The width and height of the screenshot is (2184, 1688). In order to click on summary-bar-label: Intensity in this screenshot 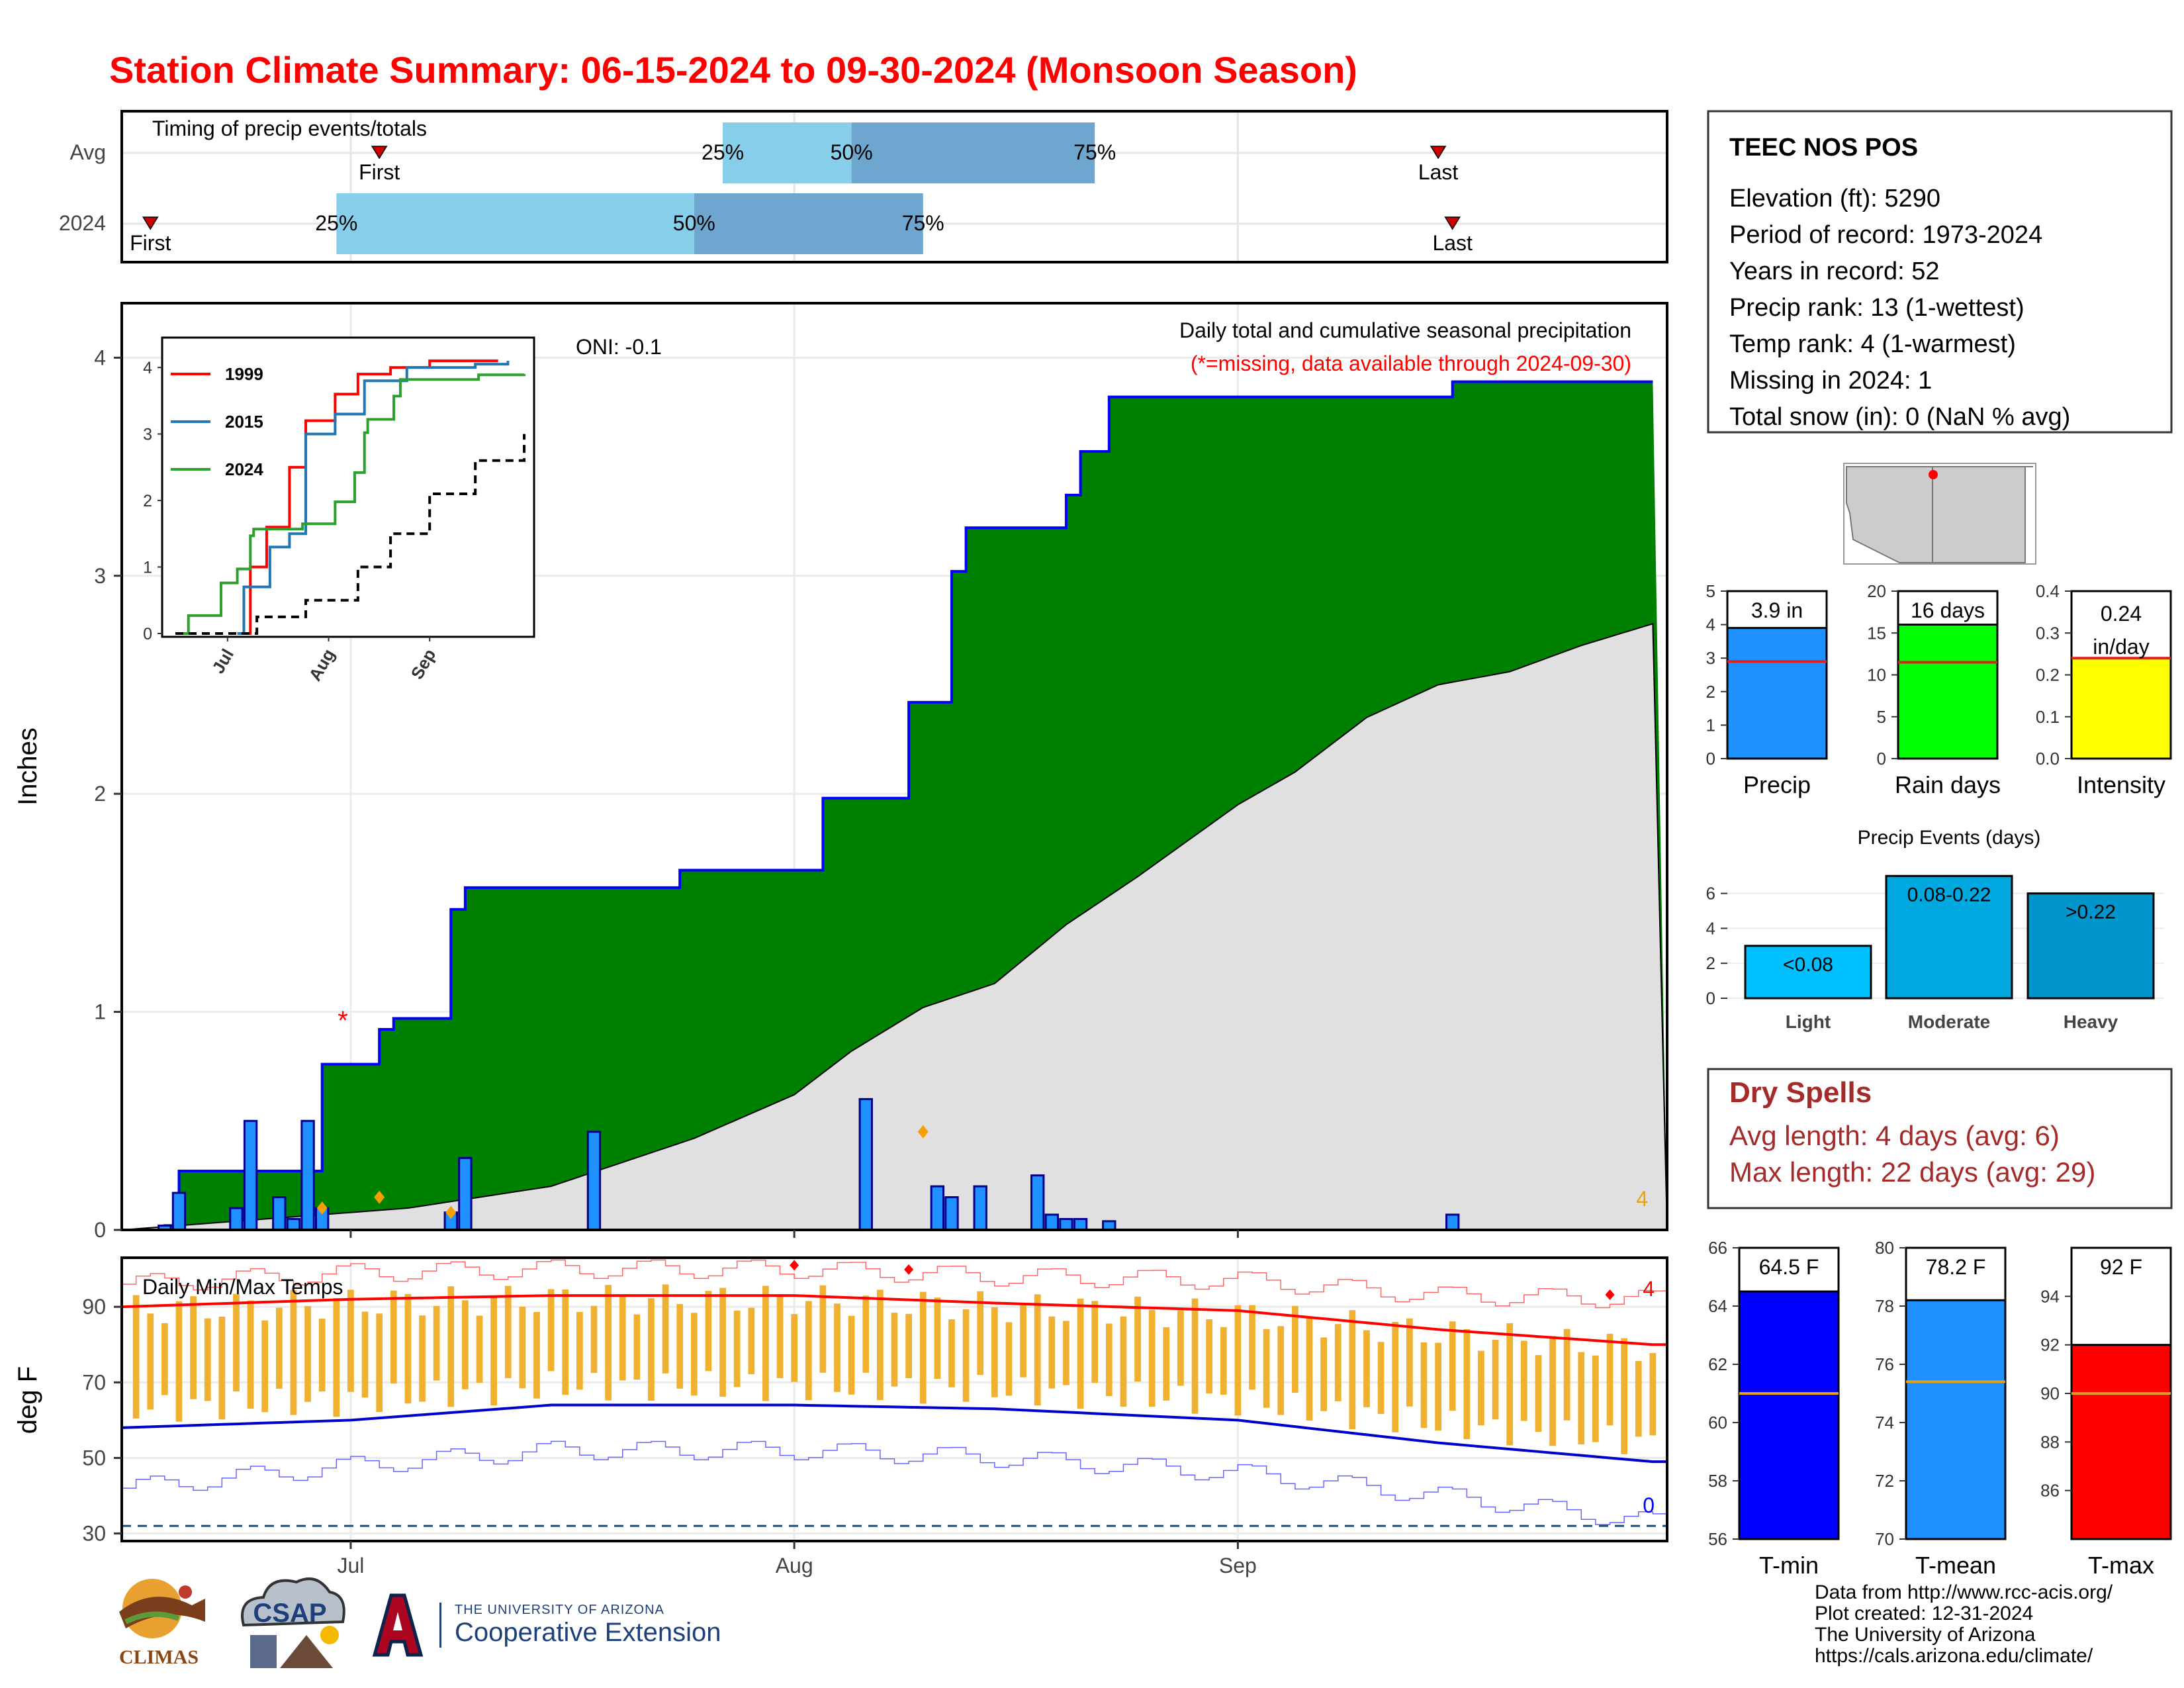, I will do `click(2121, 784)`.